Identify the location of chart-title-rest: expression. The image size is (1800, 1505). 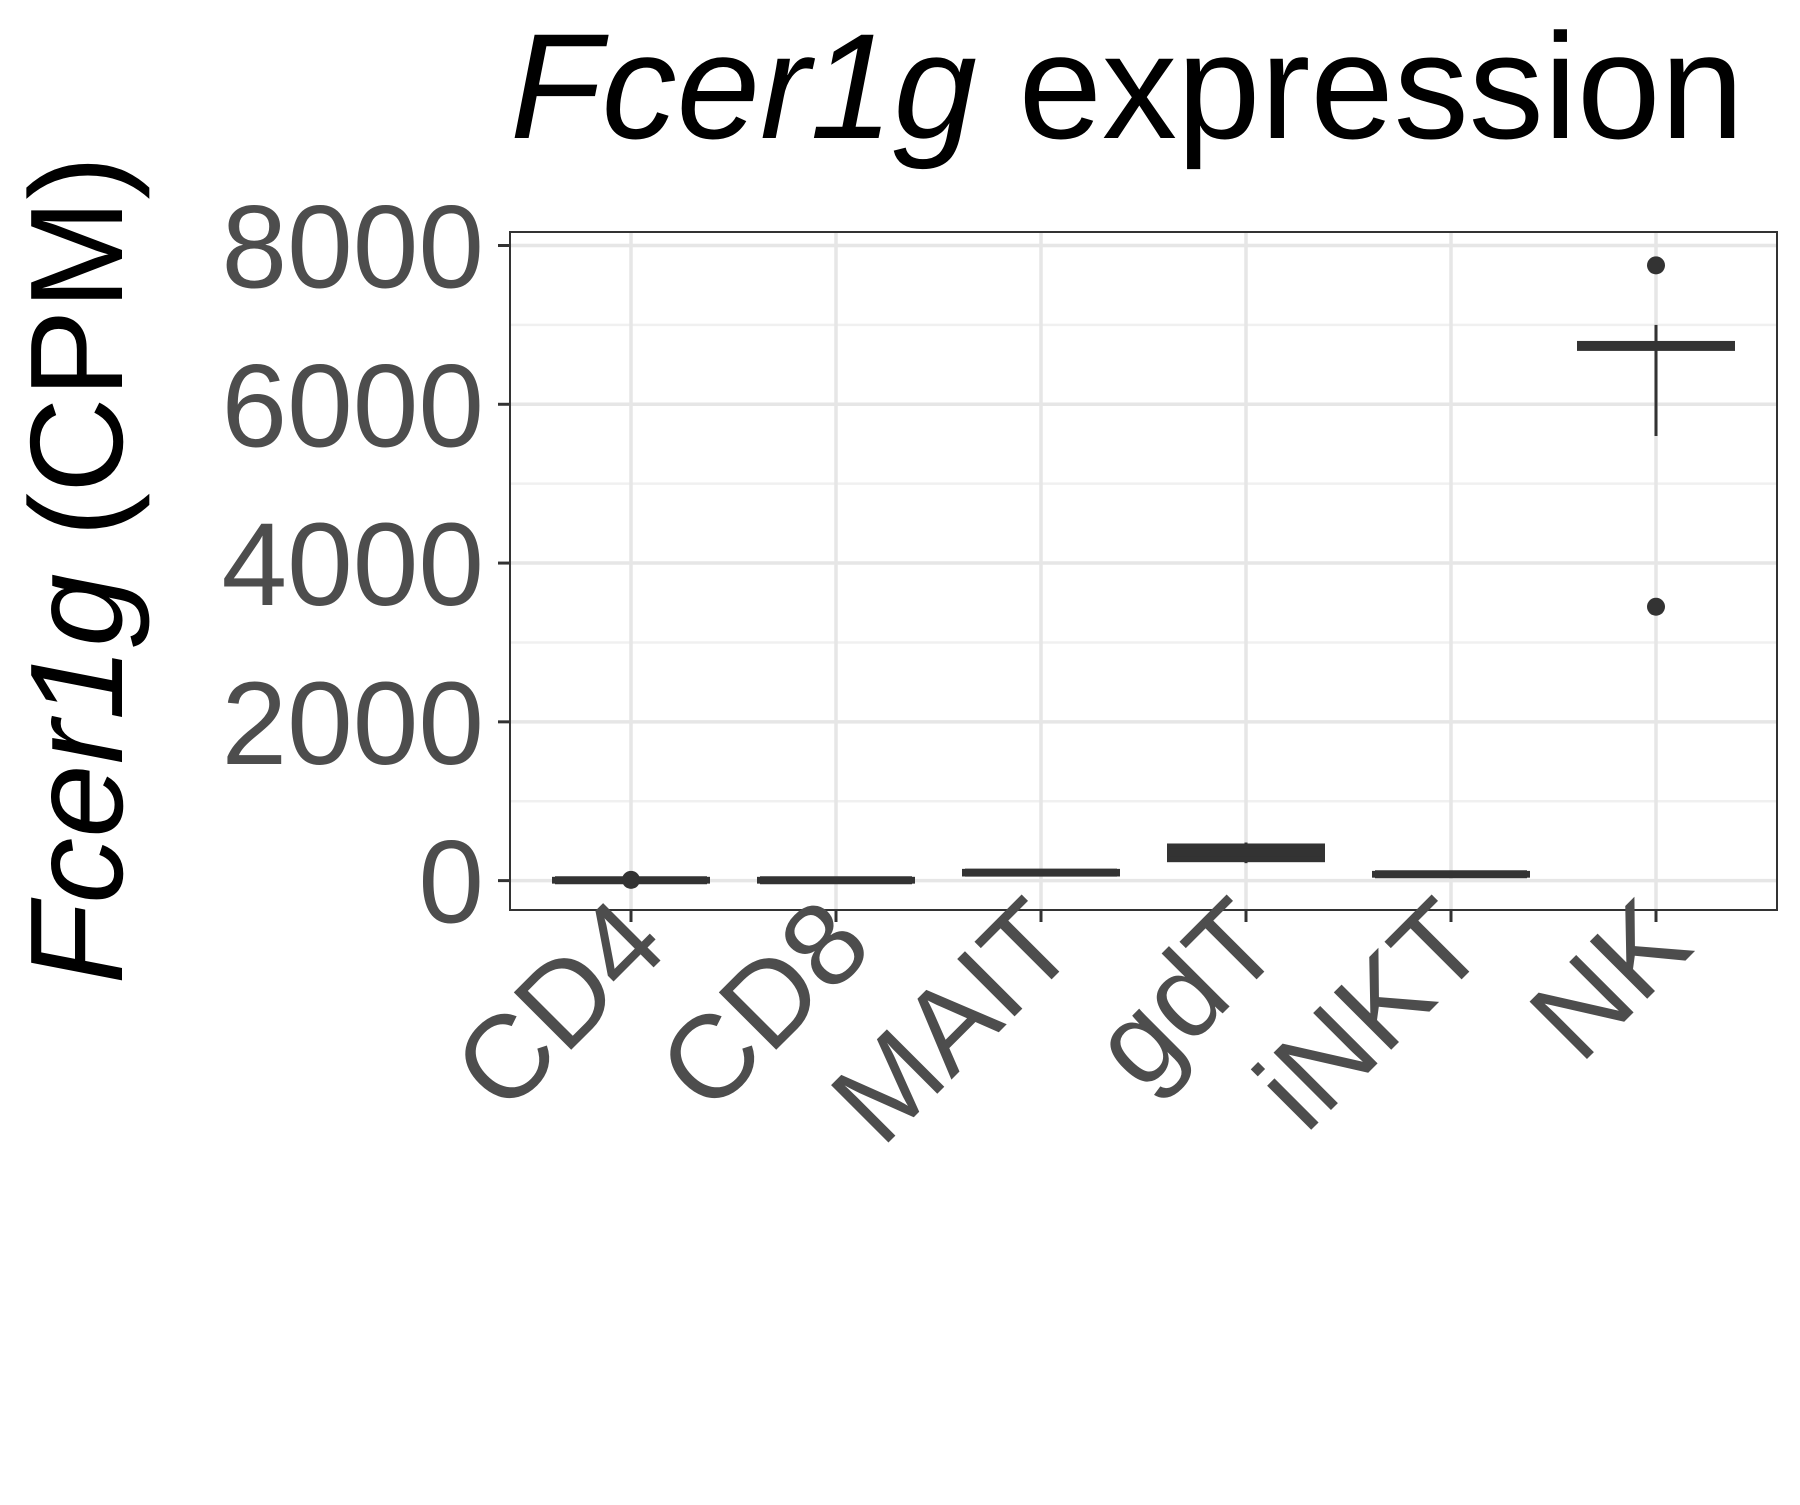
(1360, 86).